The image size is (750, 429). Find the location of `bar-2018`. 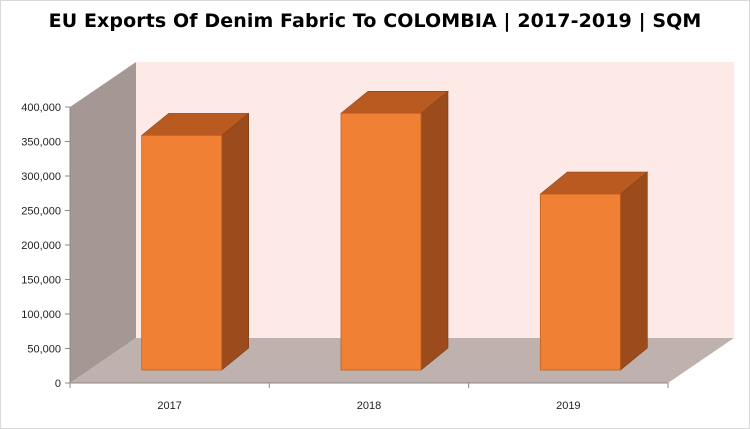

bar-2018 is located at coordinates (394, 230).